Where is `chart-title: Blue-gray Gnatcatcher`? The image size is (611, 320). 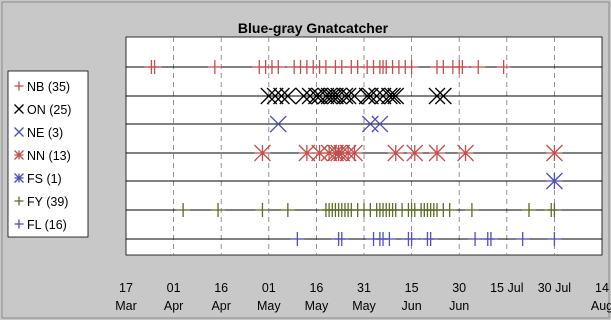 chart-title: Blue-gray Gnatcatcher is located at coordinates (313, 28).